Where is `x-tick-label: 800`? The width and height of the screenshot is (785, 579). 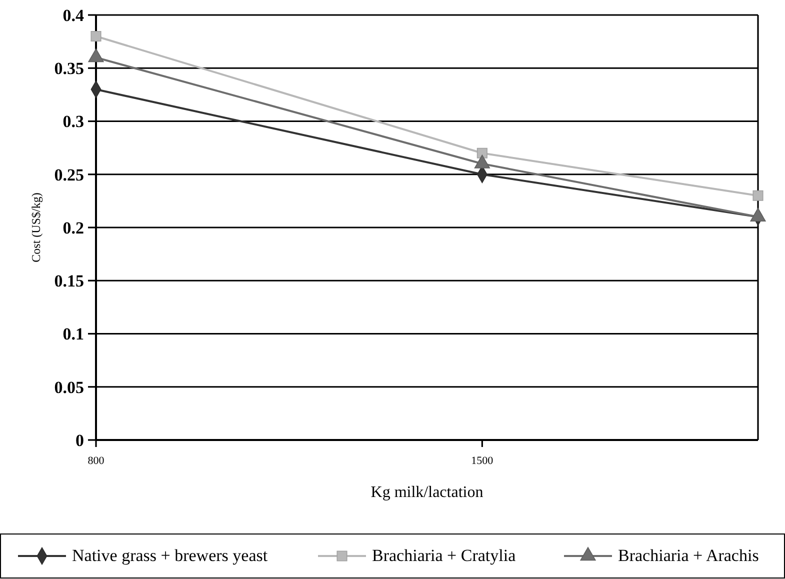 x-tick-label: 800 is located at coordinates (96, 461).